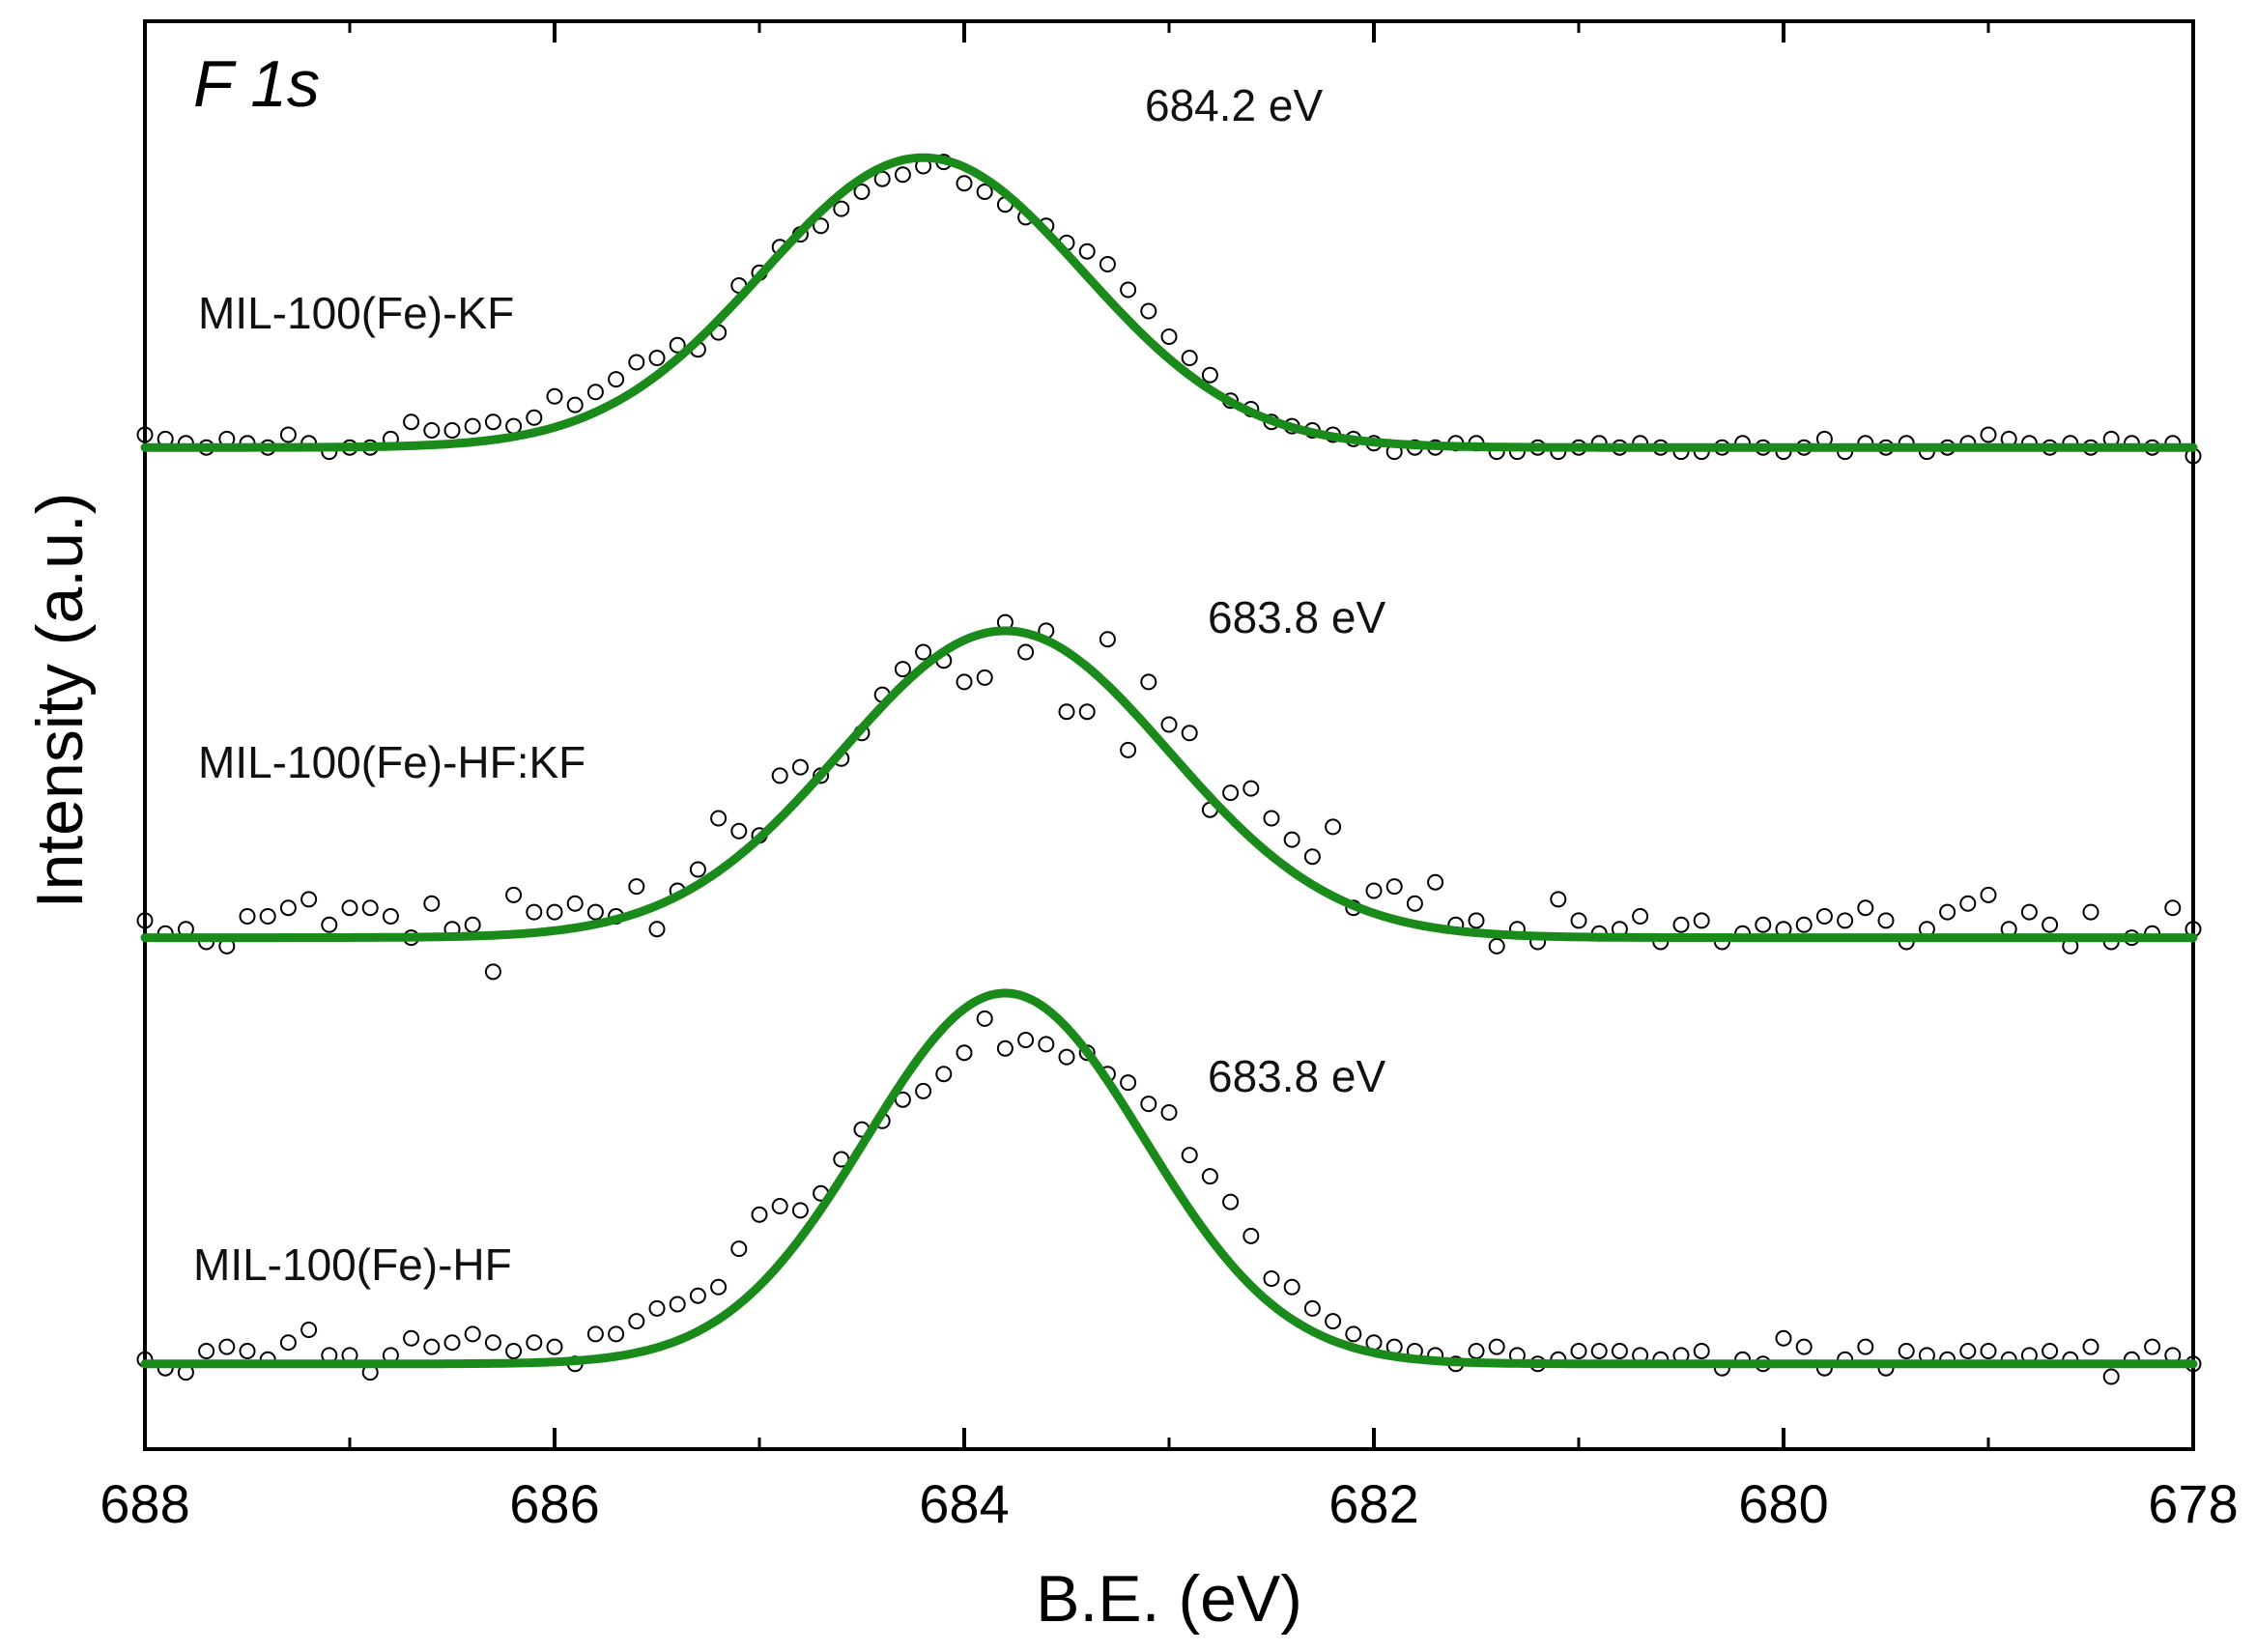  Describe the element at coordinates (2193, 1503) in the screenshot. I see `x-tick-label: 678` at that location.